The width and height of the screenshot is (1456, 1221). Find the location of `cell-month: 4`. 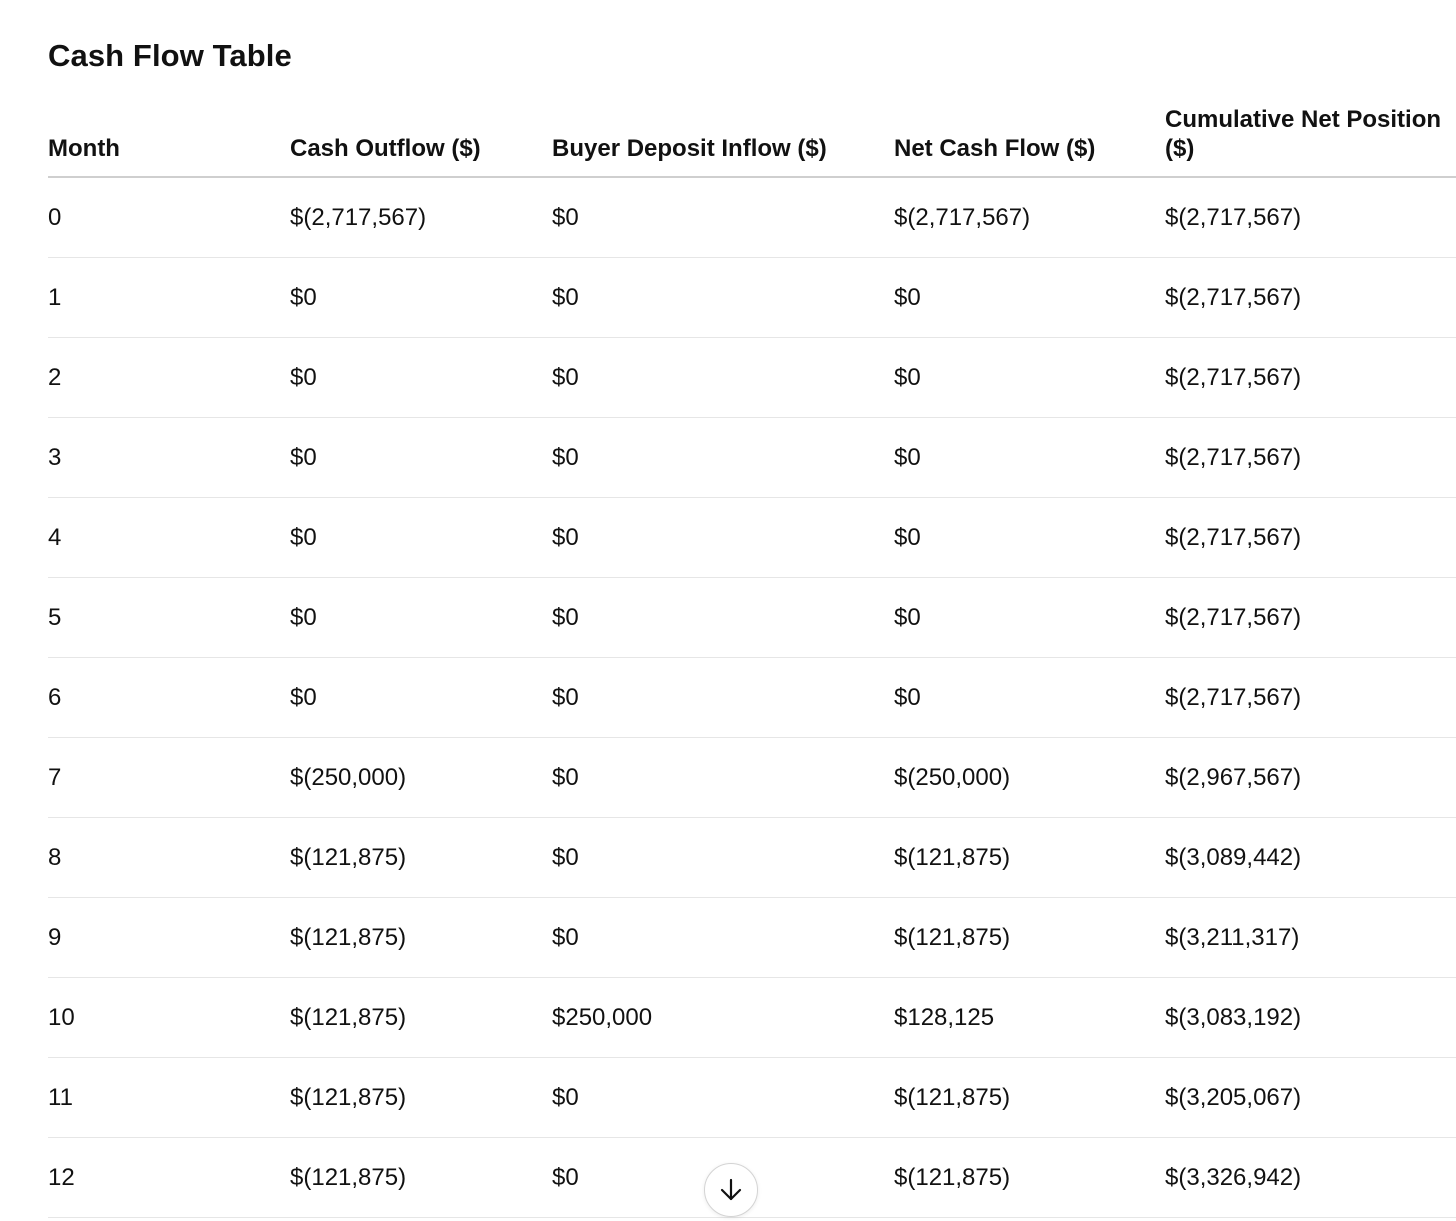

cell-month: 4 is located at coordinates (169, 537).